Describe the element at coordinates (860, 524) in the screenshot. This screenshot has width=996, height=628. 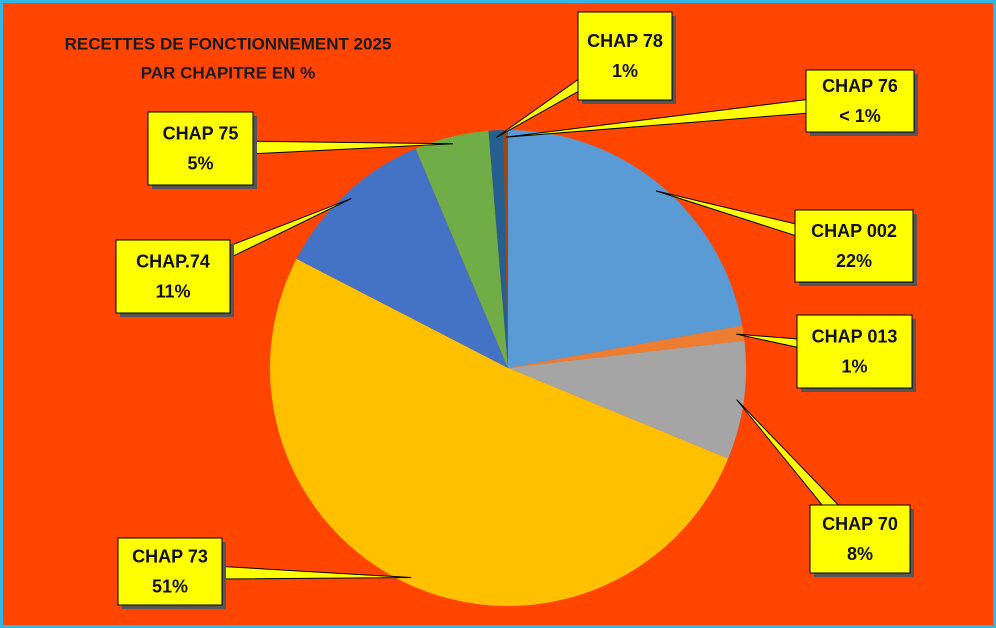
I see `category-label: CHAP 70` at that location.